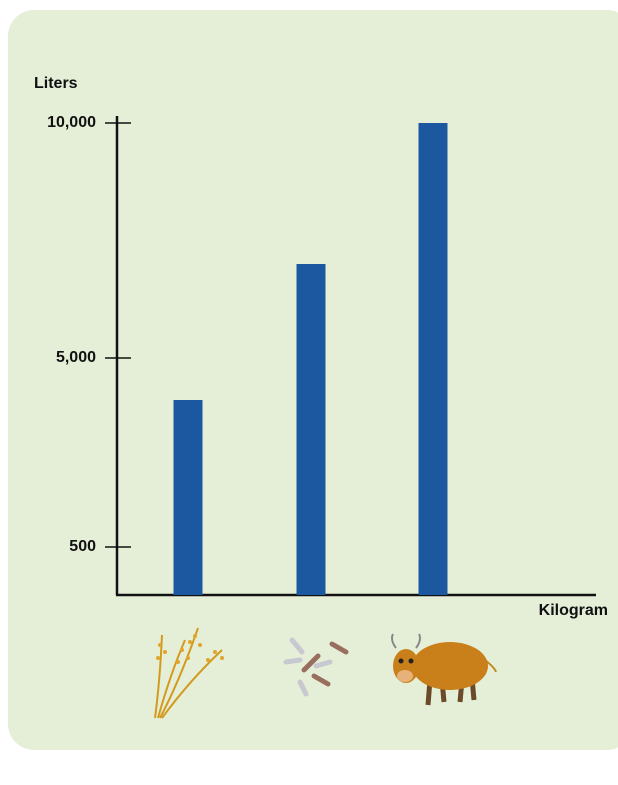  What do you see at coordinates (573, 610) in the screenshot?
I see `x-axis-label: Kilogram` at bounding box center [573, 610].